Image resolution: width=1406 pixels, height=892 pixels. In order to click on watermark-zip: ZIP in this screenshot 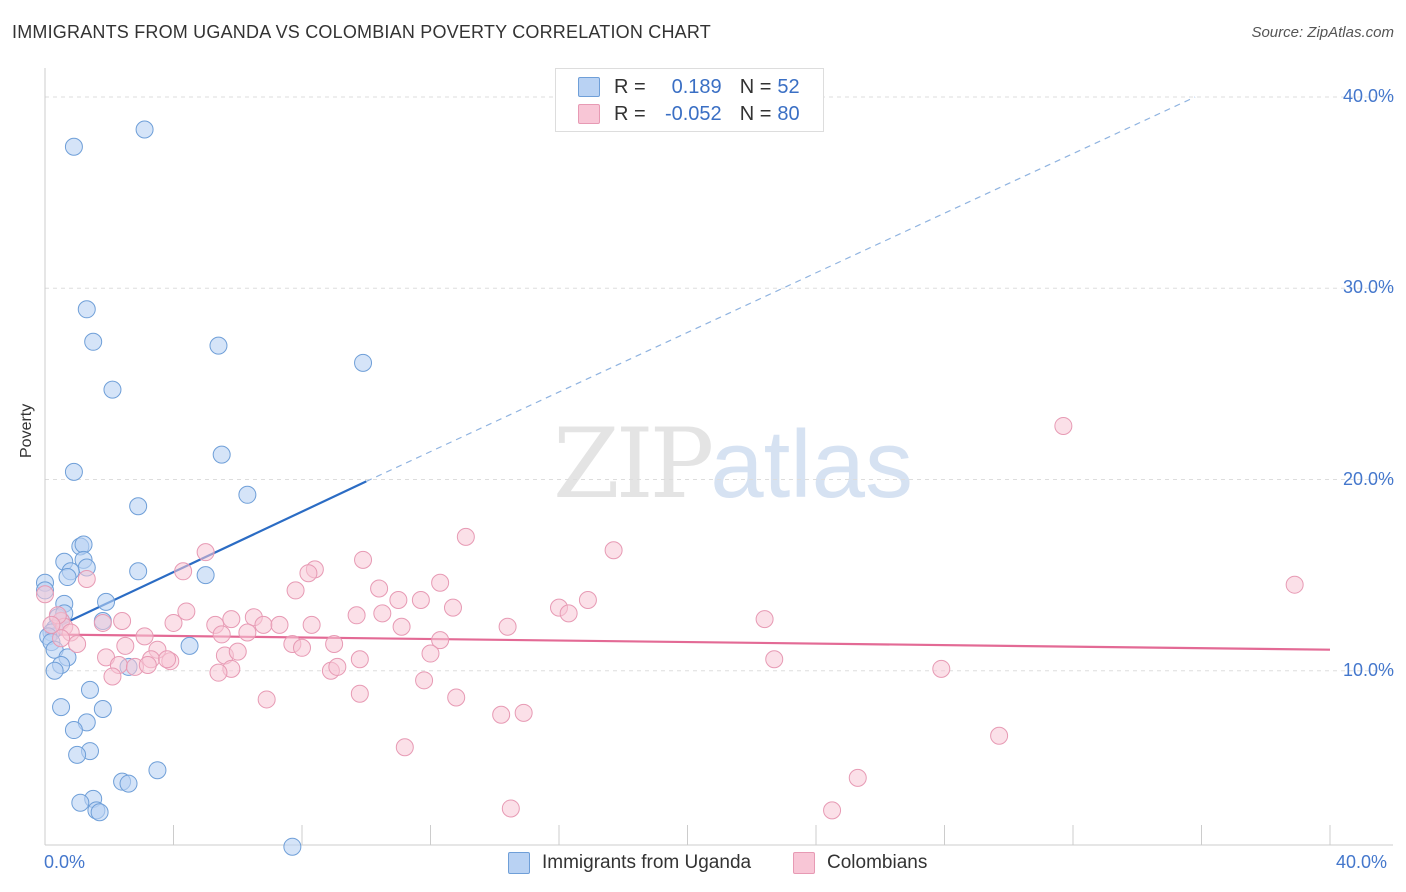, I will do `click(633, 464)`.